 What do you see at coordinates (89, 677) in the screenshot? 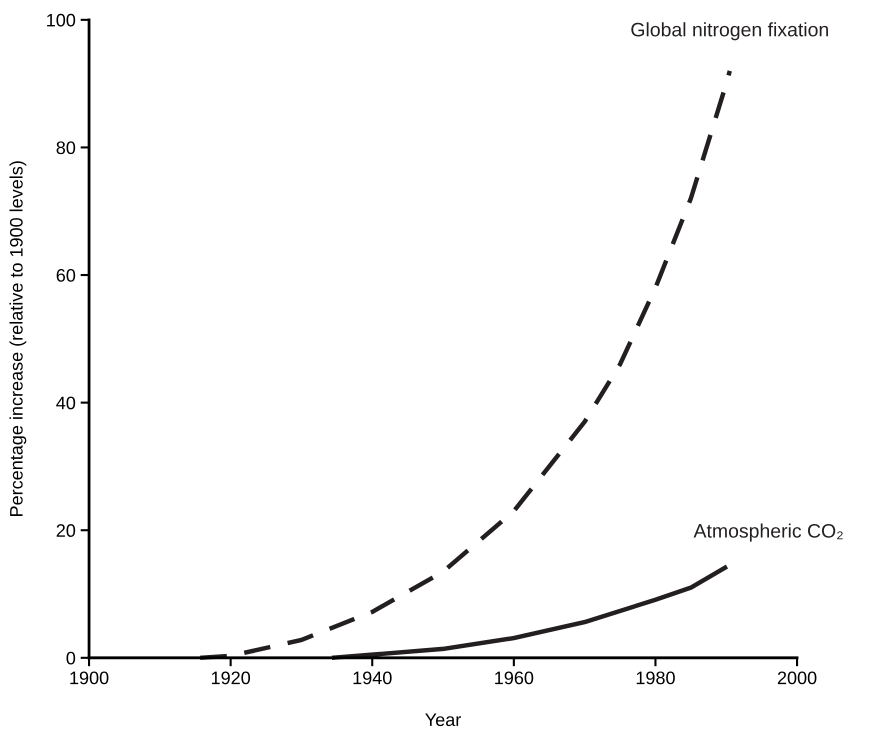
I see `x-tick-label: 1900` at bounding box center [89, 677].